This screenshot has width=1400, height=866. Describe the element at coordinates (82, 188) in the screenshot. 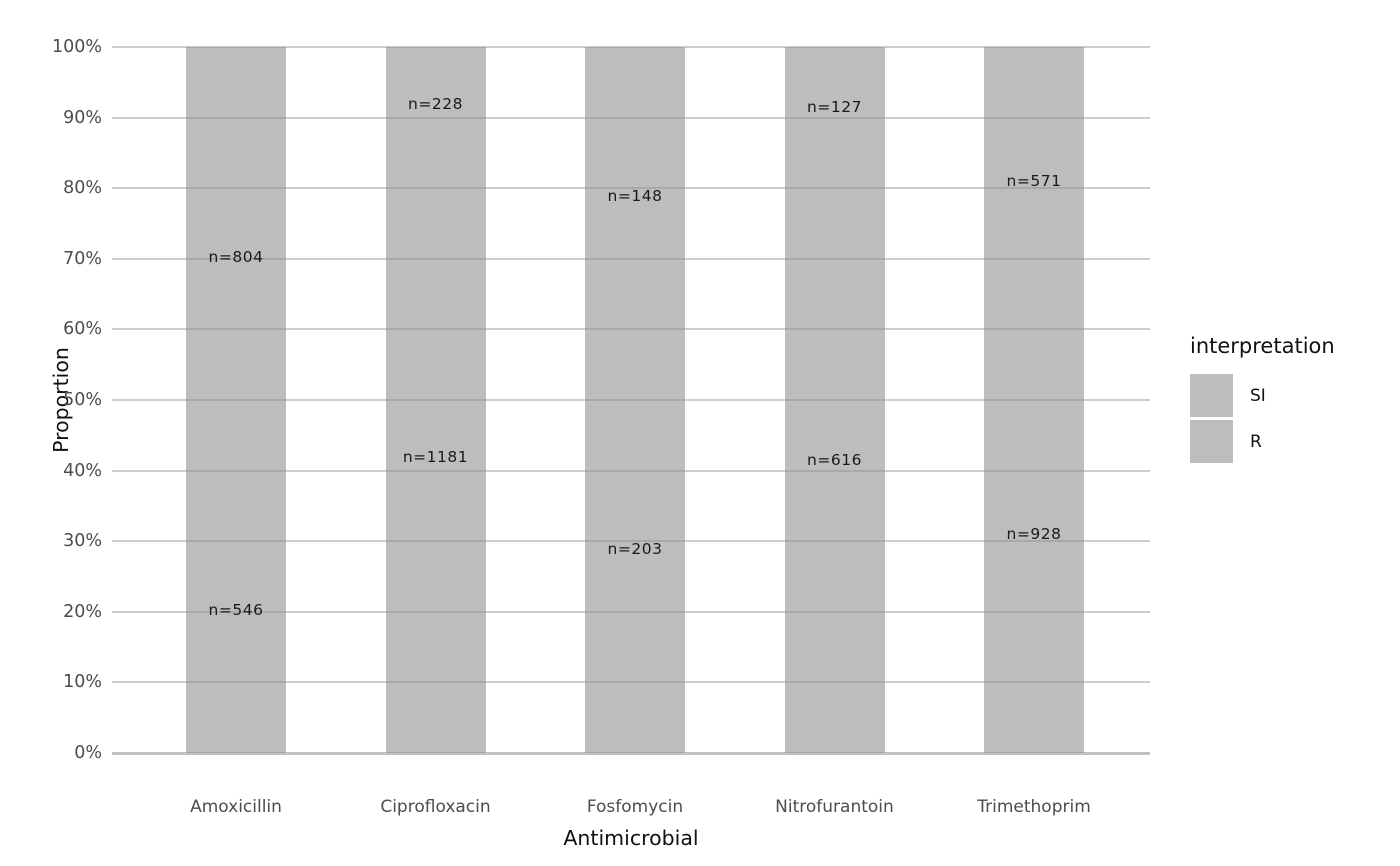

I see `y-tick-label: 80%` at that location.